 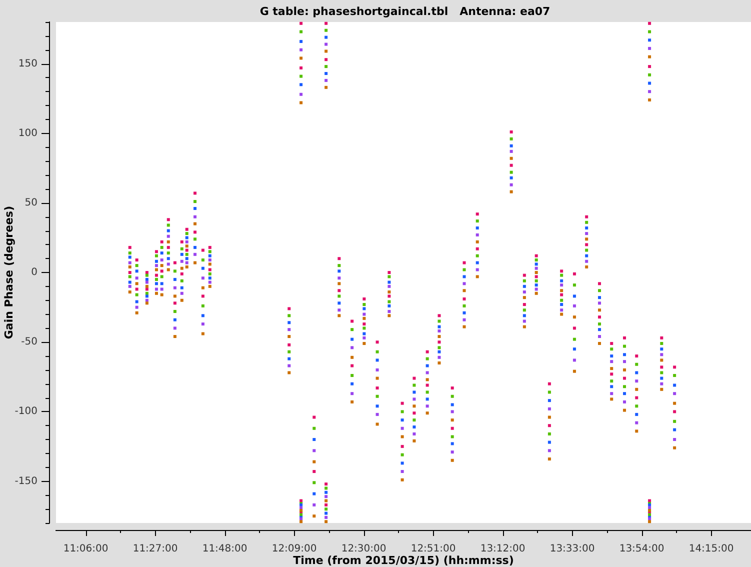 What do you see at coordinates (155, 549) in the screenshot?
I see `x-tick-label: 11:27:00` at bounding box center [155, 549].